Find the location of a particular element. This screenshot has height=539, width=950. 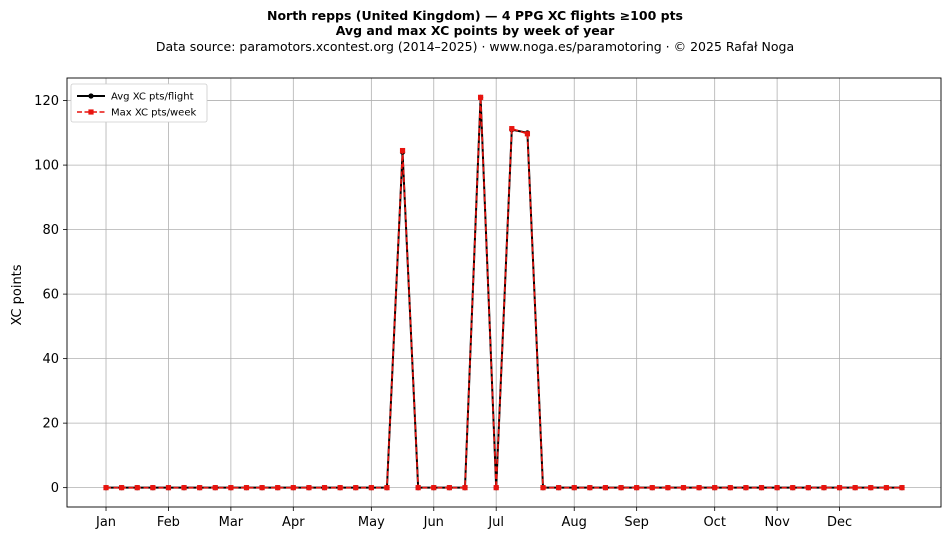

x-tick-label: Mar is located at coordinates (231, 522).